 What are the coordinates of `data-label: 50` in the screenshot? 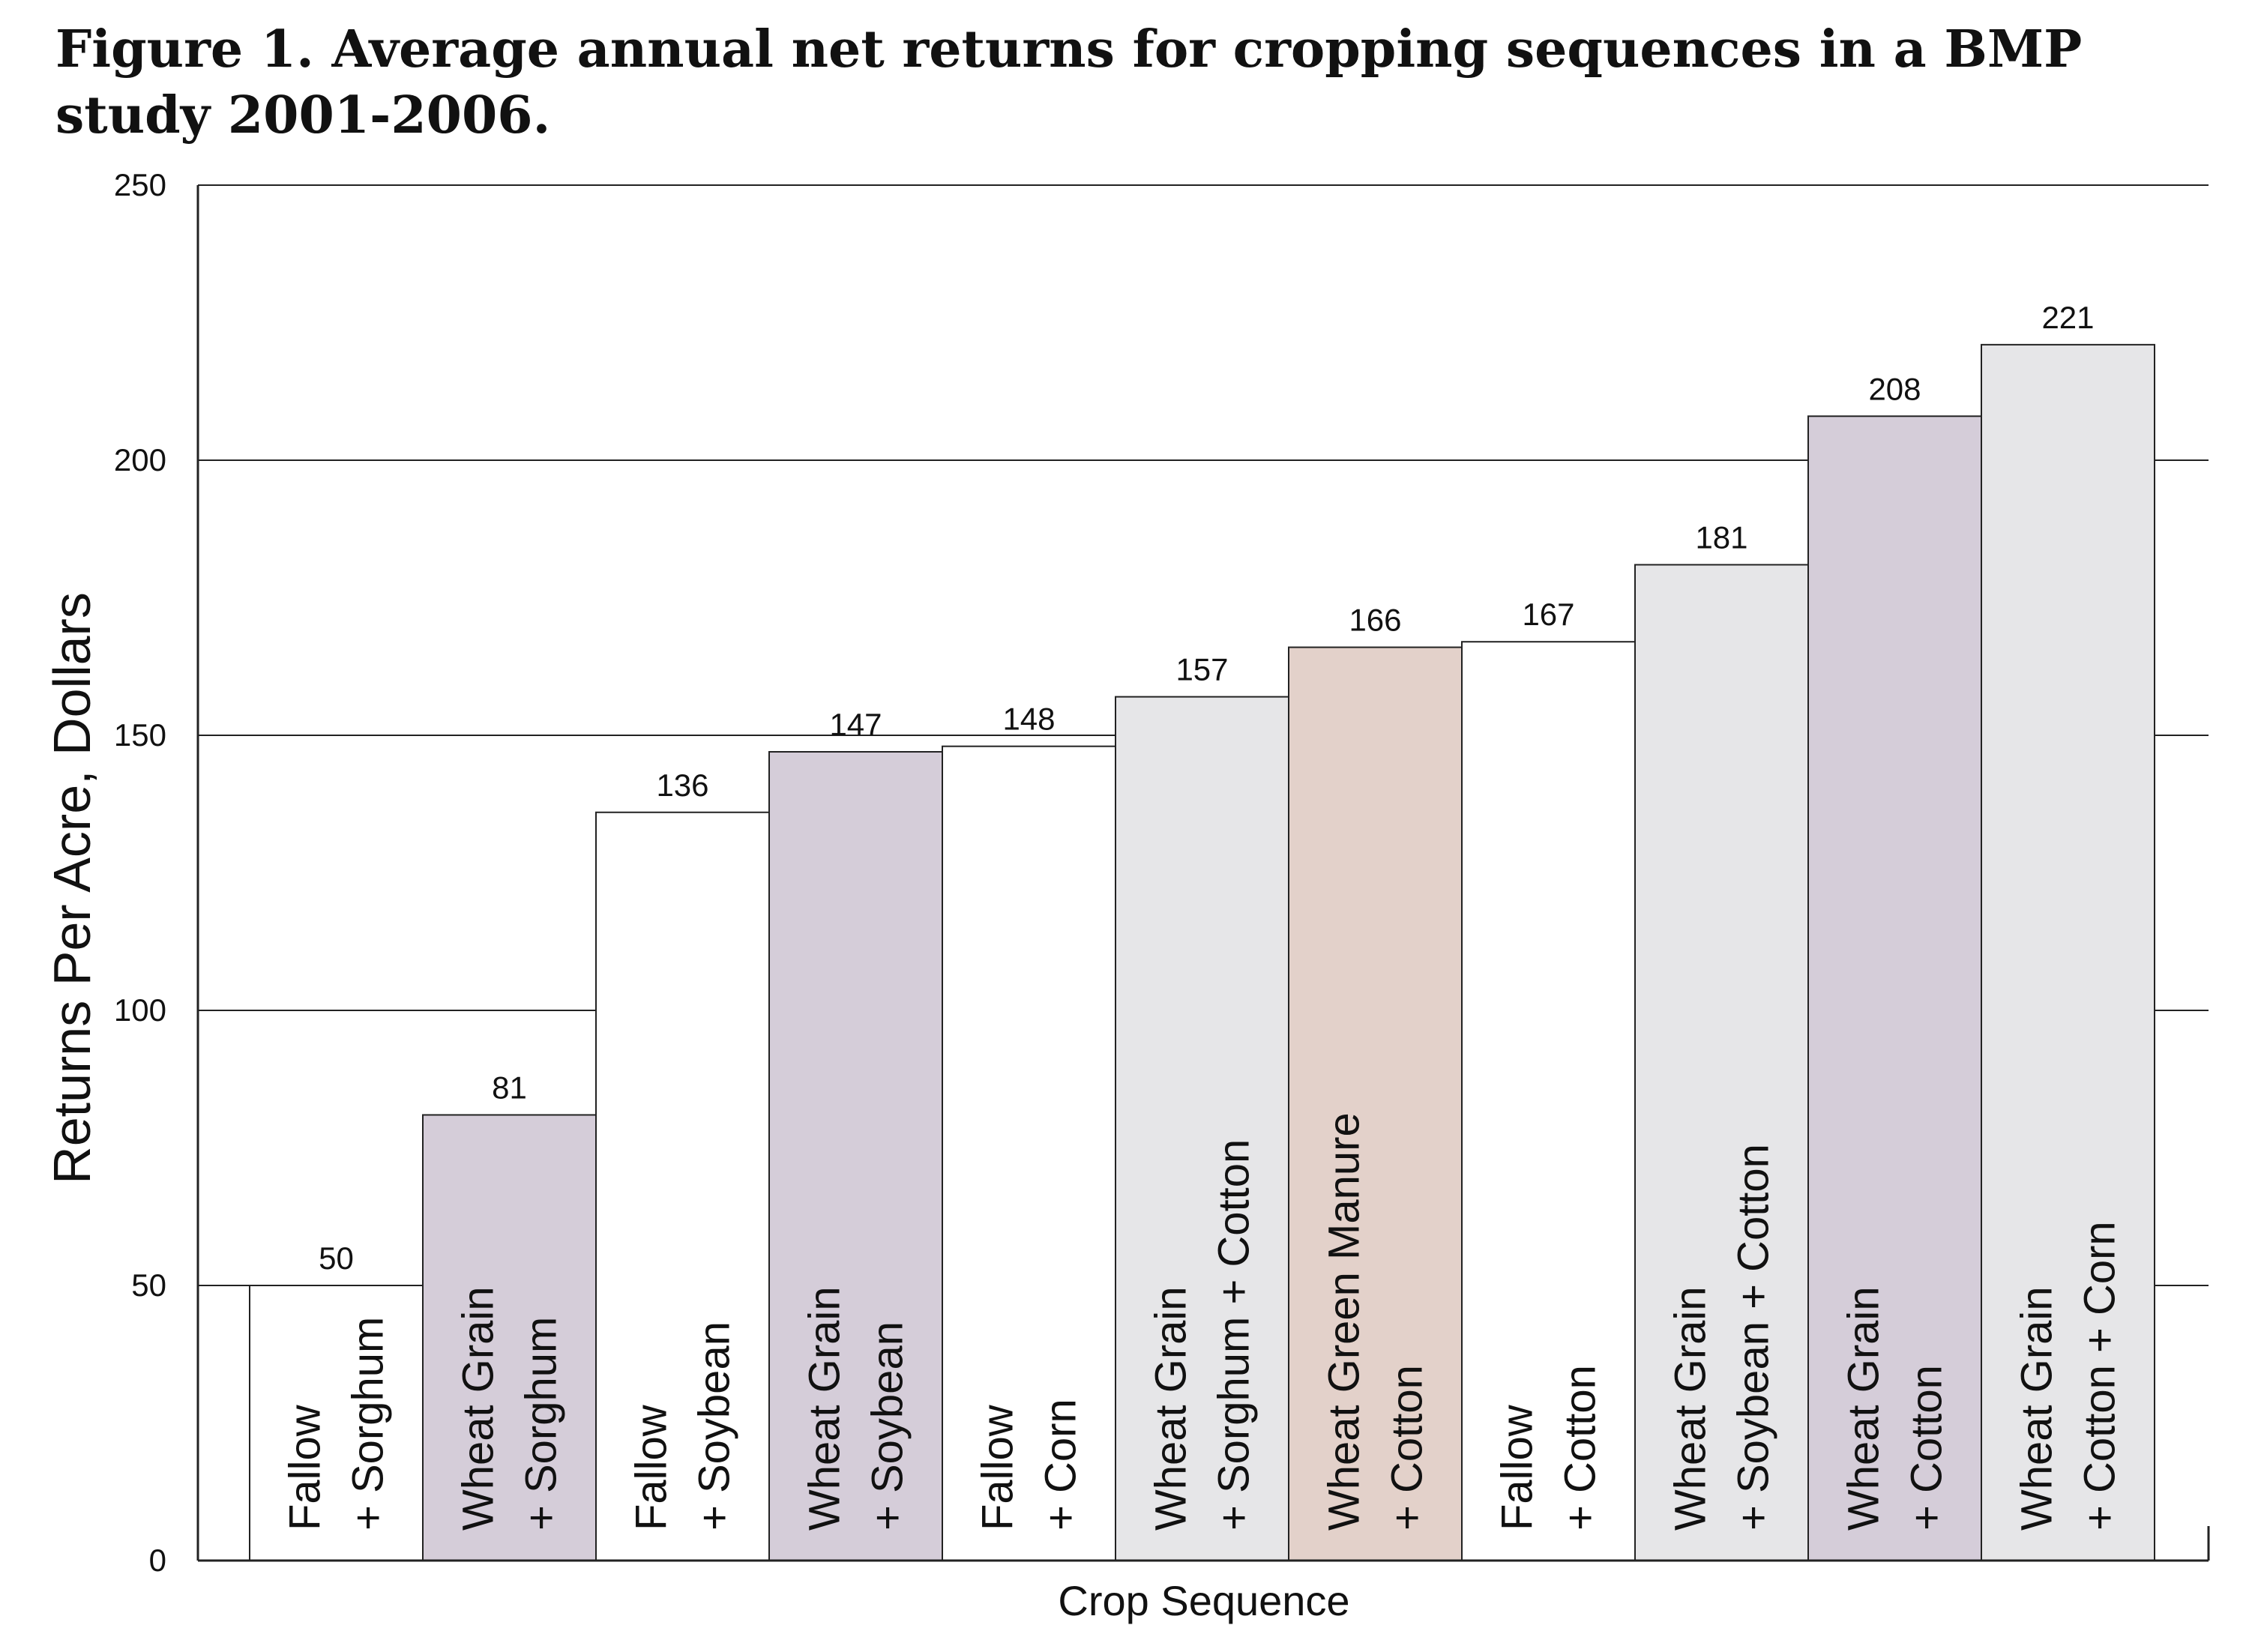 It's located at (336, 1258).